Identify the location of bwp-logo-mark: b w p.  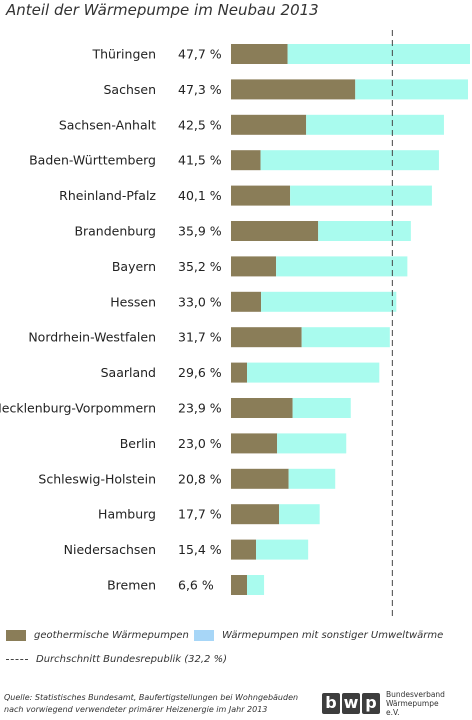
(351, 703).